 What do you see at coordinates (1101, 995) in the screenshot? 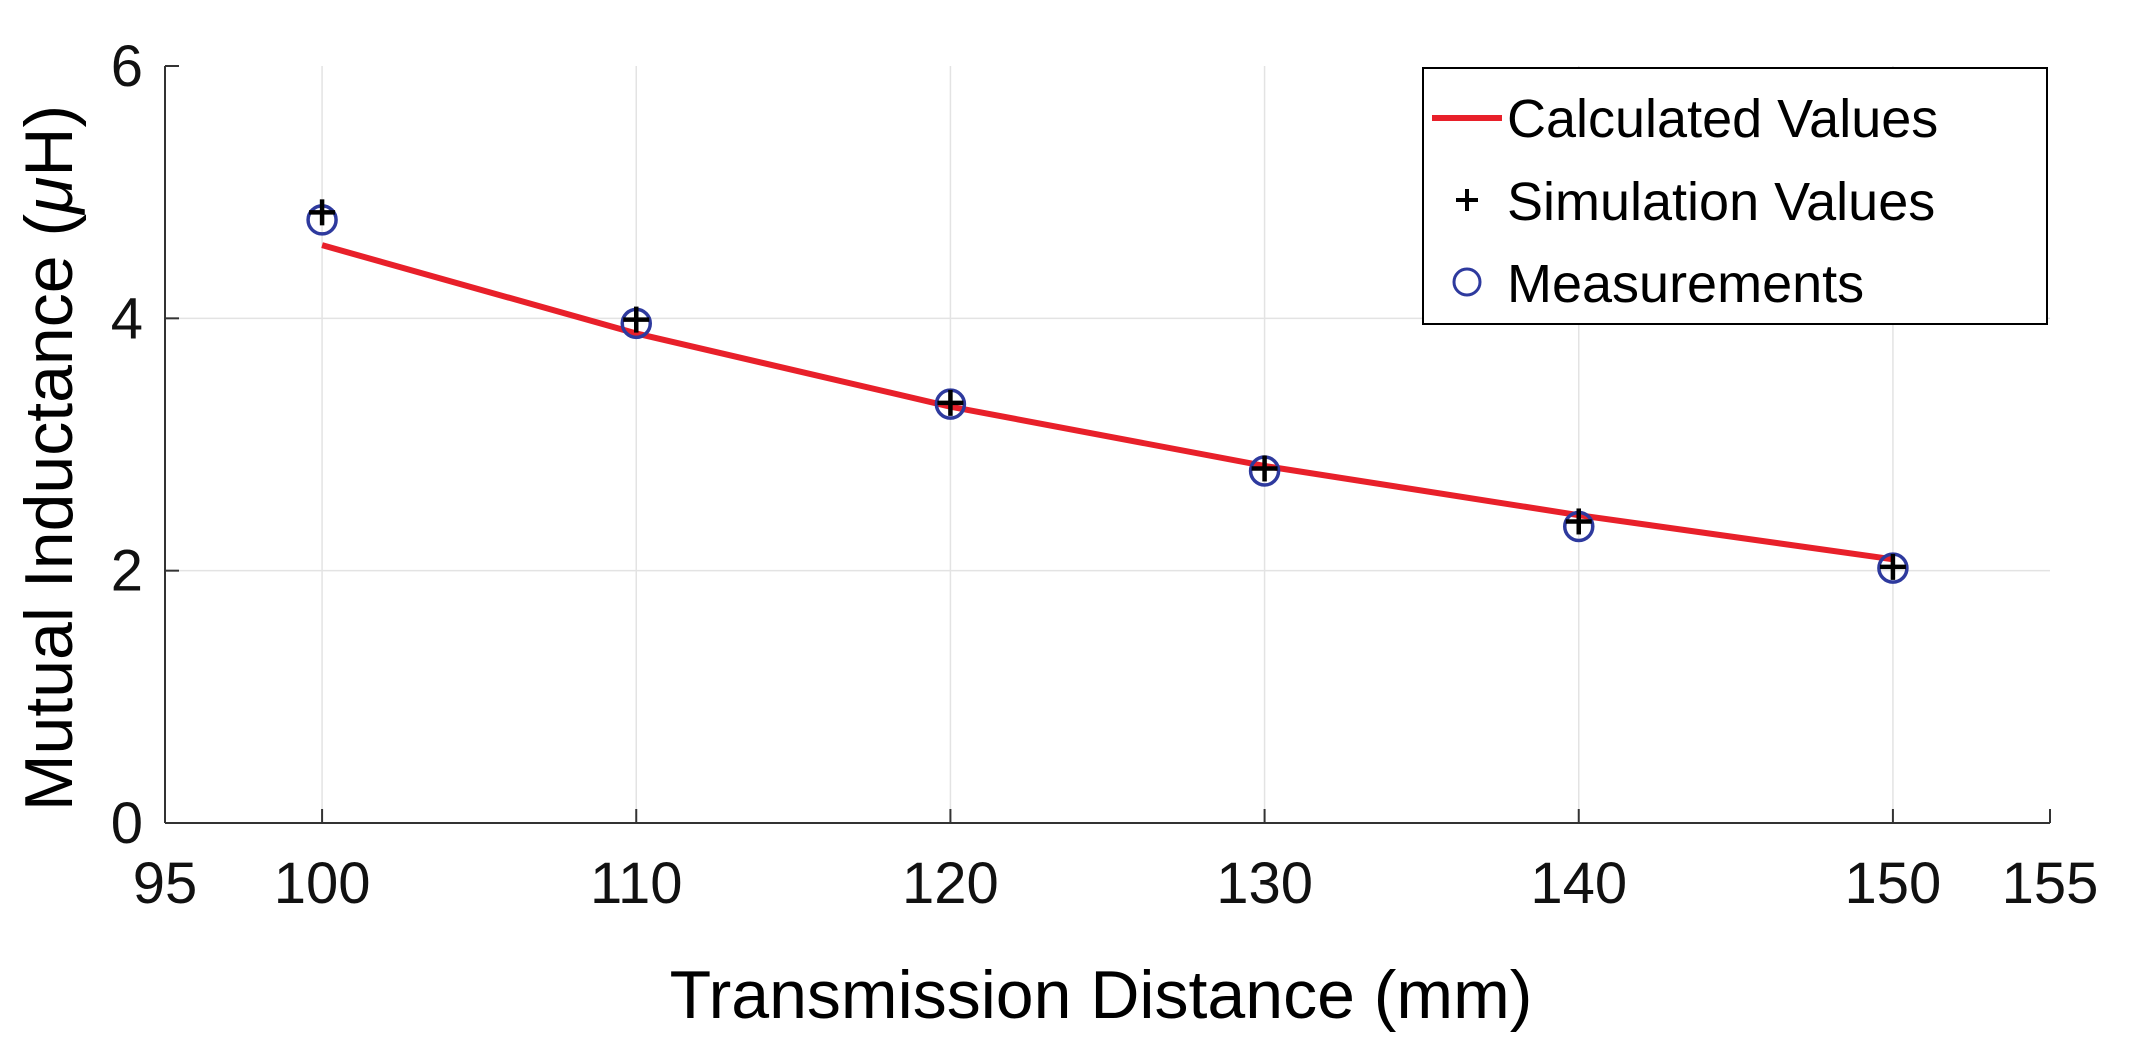
I see `x-axis-title: Transmission Distance (mm)` at bounding box center [1101, 995].